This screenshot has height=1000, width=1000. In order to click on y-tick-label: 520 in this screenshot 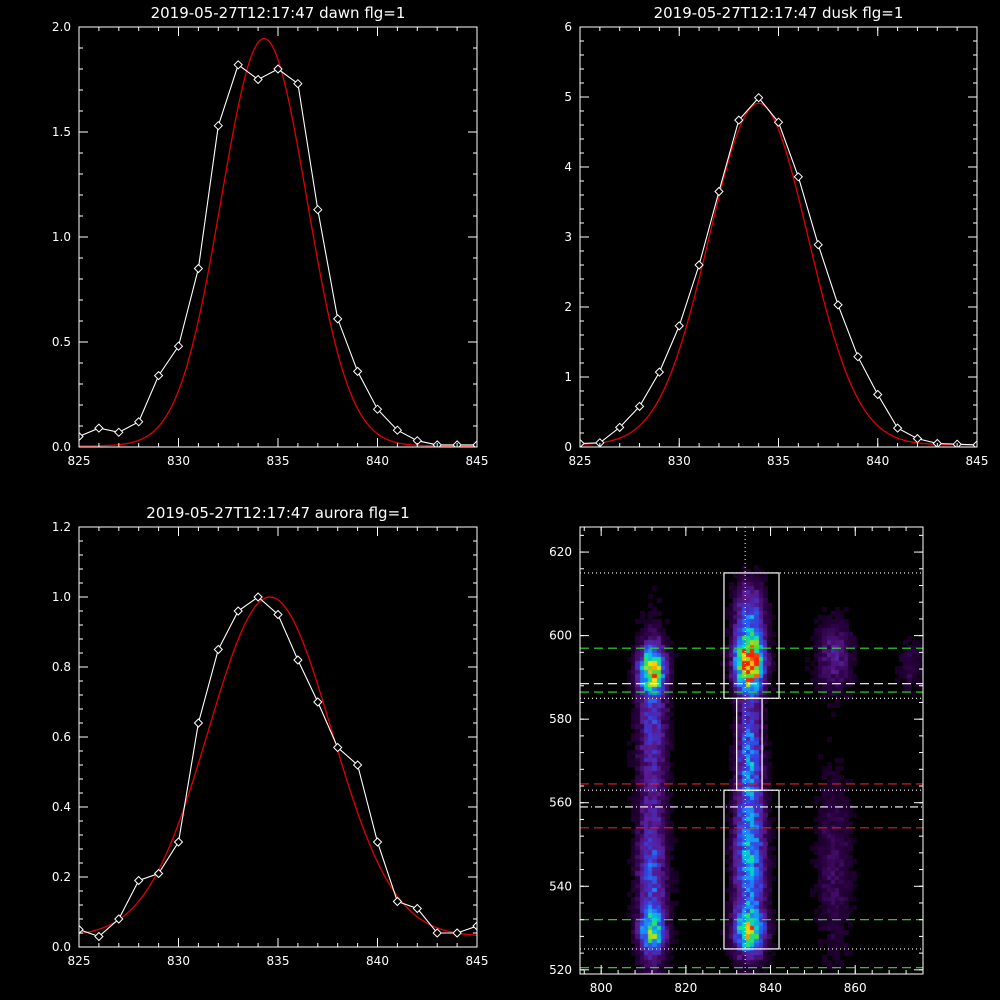, I will do `click(560, 970)`.